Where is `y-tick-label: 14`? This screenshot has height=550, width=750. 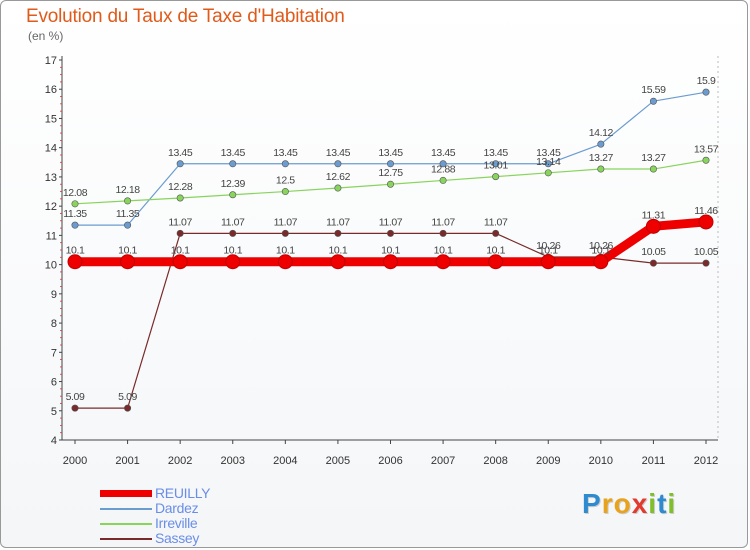 y-tick-label: 14 is located at coordinates (51, 149).